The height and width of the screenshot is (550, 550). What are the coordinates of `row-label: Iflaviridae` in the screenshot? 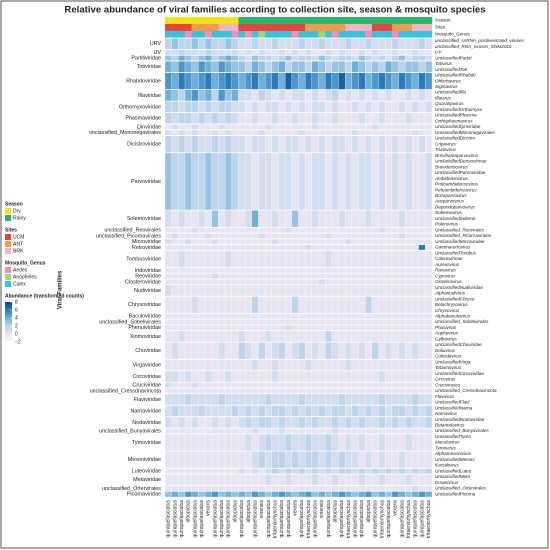 It's located at (149, 96).